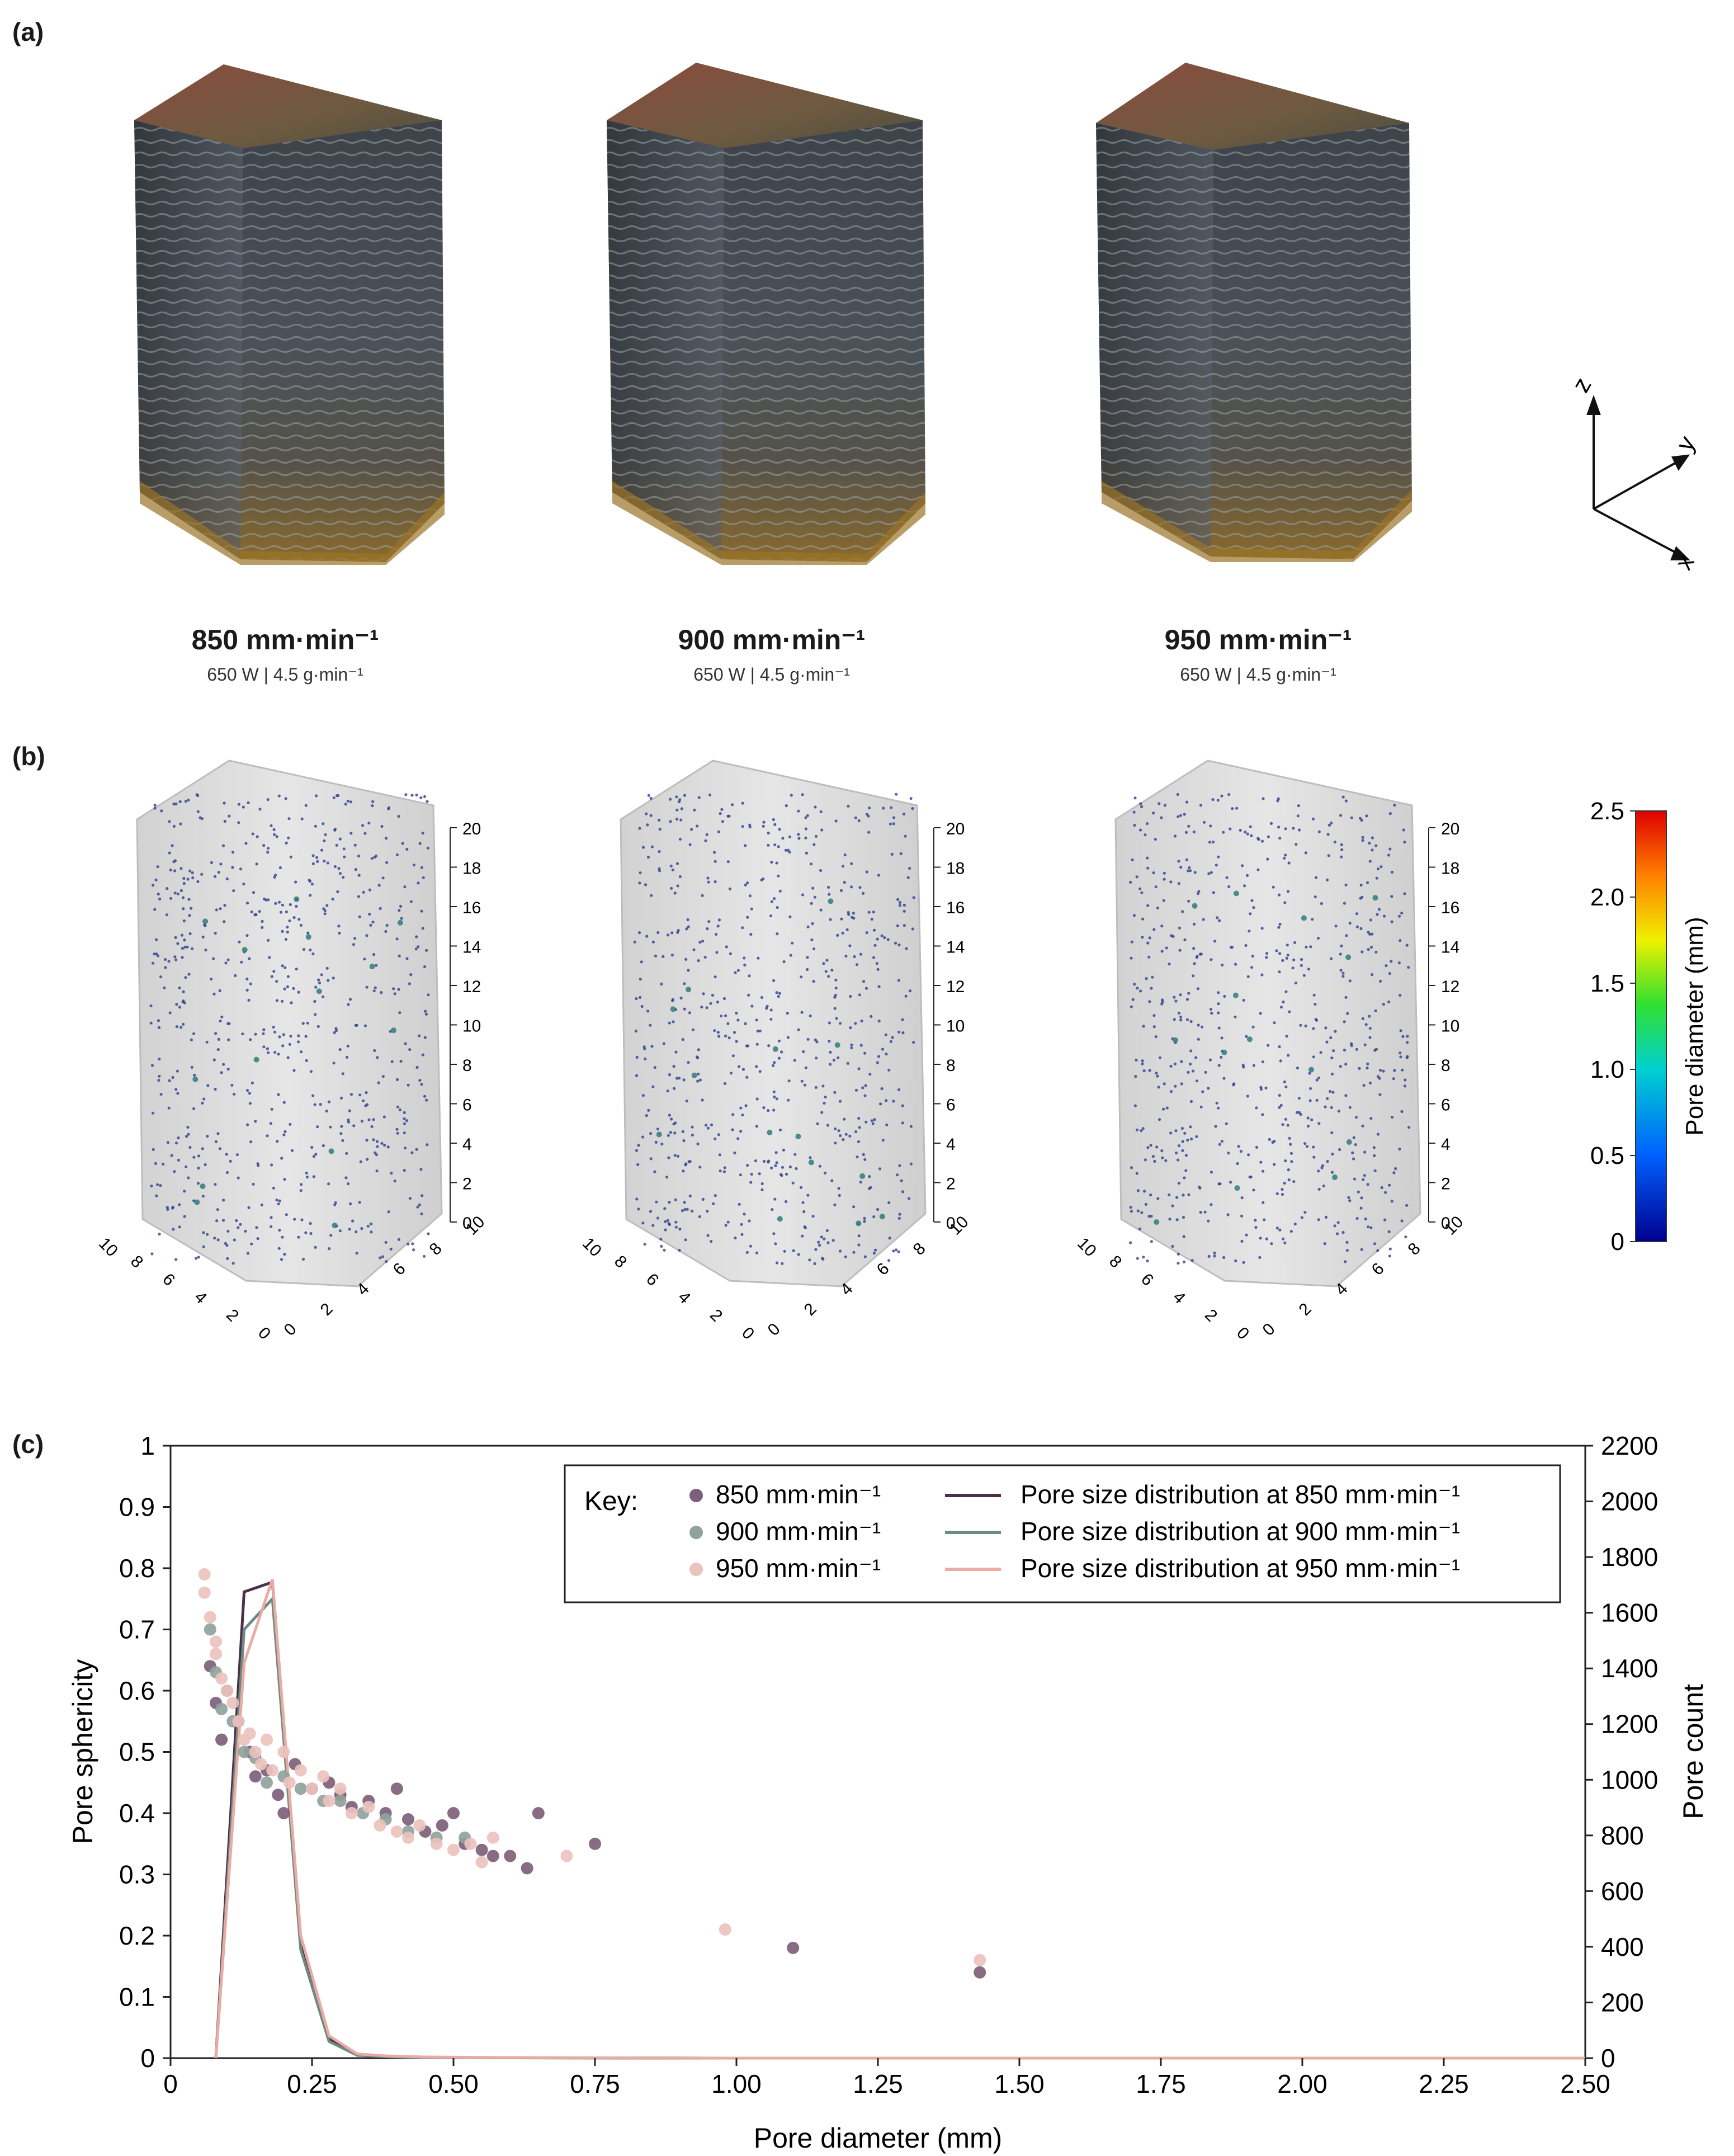 The image size is (1734, 2156). Describe the element at coordinates (1622, 1947) in the screenshot. I see `y2-tick-label: 400` at that location.